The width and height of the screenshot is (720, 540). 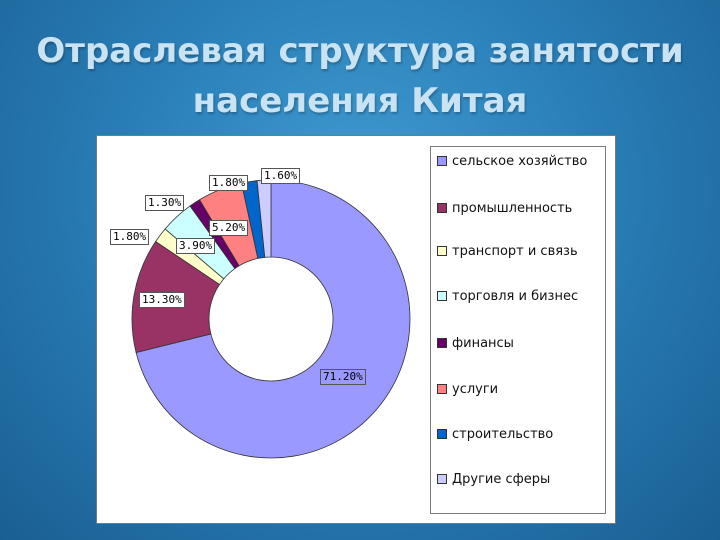 I want to click on slide-title-line-2: населения Китая, so click(x=360, y=101).